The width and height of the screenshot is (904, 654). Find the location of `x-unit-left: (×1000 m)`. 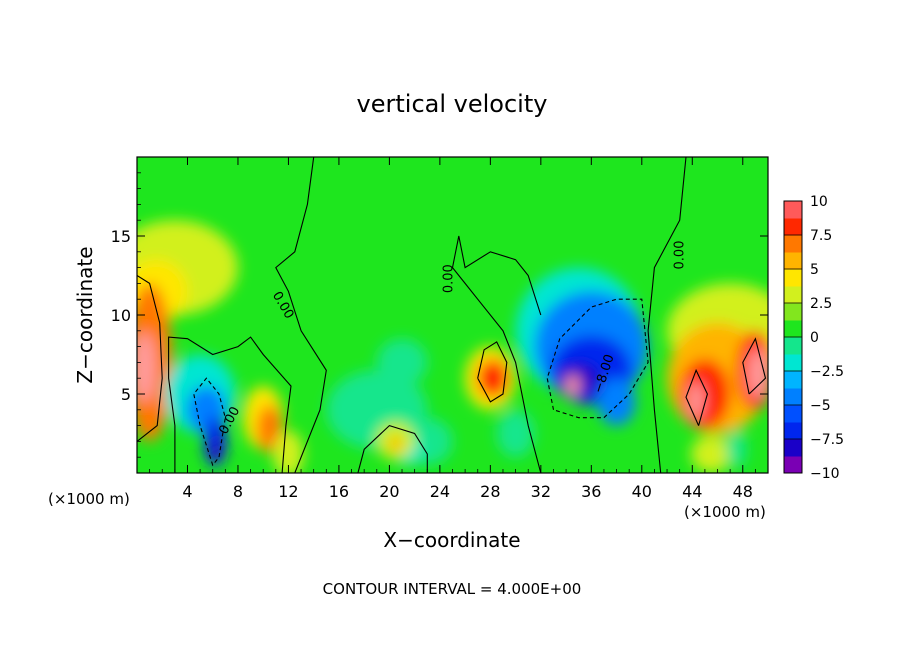

x-unit-left: (×1000 m) is located at coordinates (89, 499).